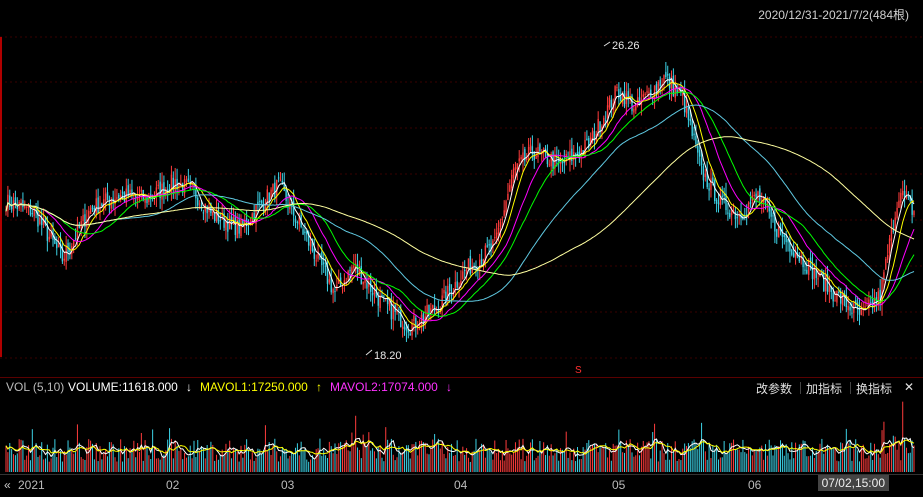  What do you see at coordinates (460, 436) in the screenshot?
I see `volume-bars` at bounding box center [460, 436].